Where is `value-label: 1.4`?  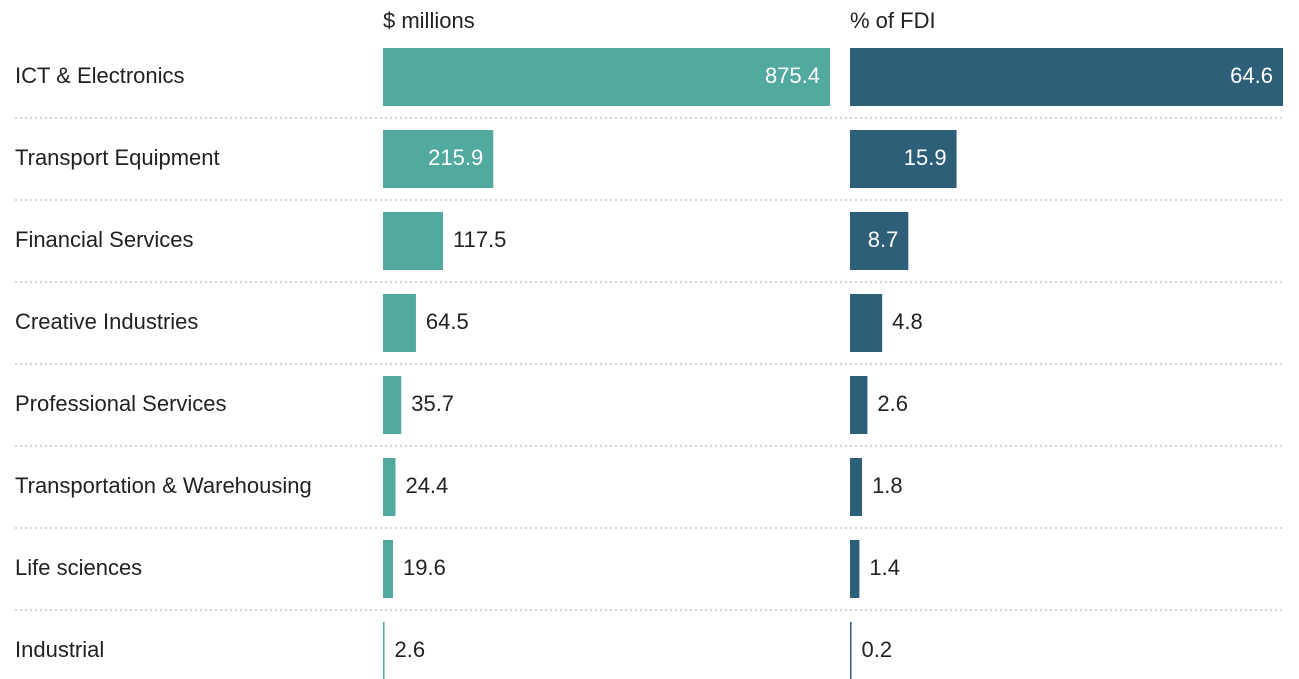
value-label: 1.4 is located at coordinates (884, 567).